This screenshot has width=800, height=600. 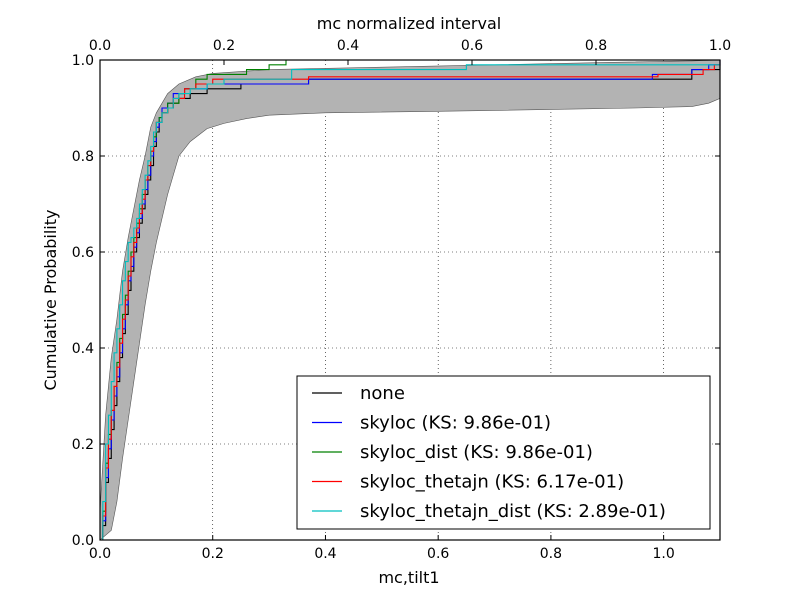 I want to click on y-tick-label-0: 0.0, so click(x=83, y=541).